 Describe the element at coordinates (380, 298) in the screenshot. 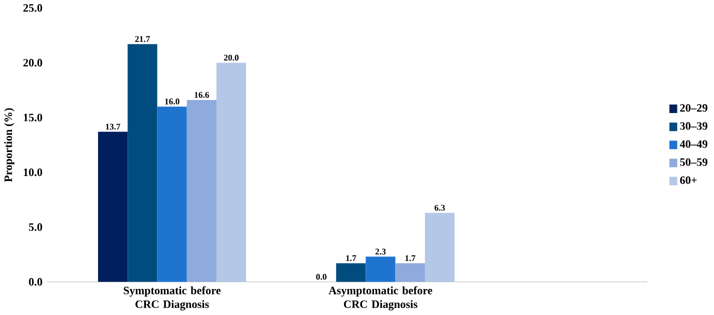

I see `x-tick-label: Asymptomatic before CRC Diagnosis` at that location.